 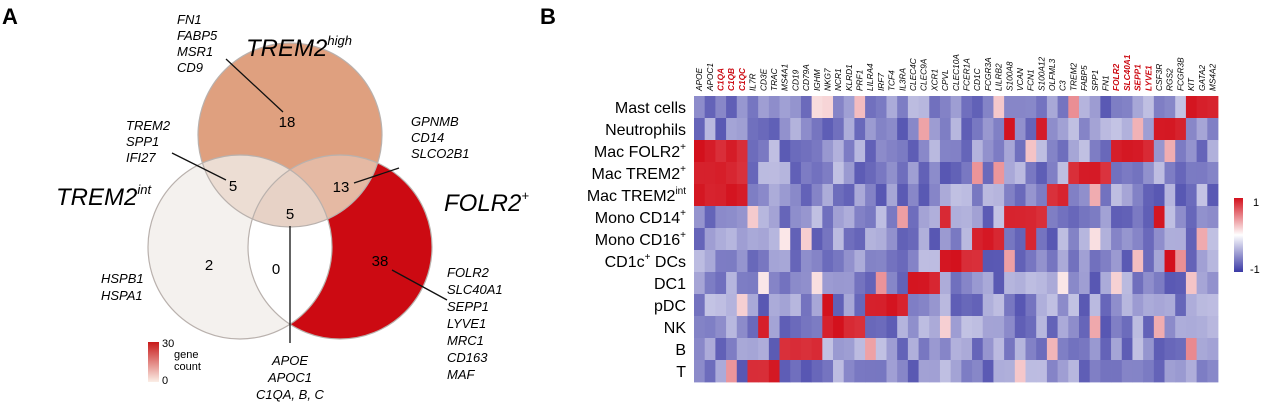 What do you see at coordinates (197, 35) in the screenshot?
I see `svg-text: FABP5` at bounding box center [197, 35].